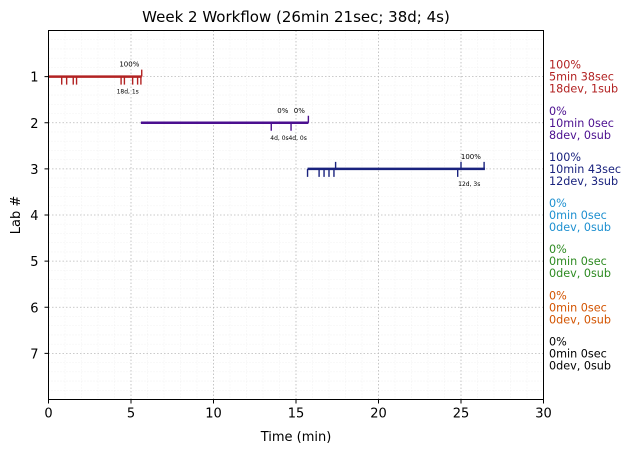  What do you see at coordinates (558, 203) in the screenshot?
I see `lab-4-summary-line: 0%` at bounding box center [558, 203].